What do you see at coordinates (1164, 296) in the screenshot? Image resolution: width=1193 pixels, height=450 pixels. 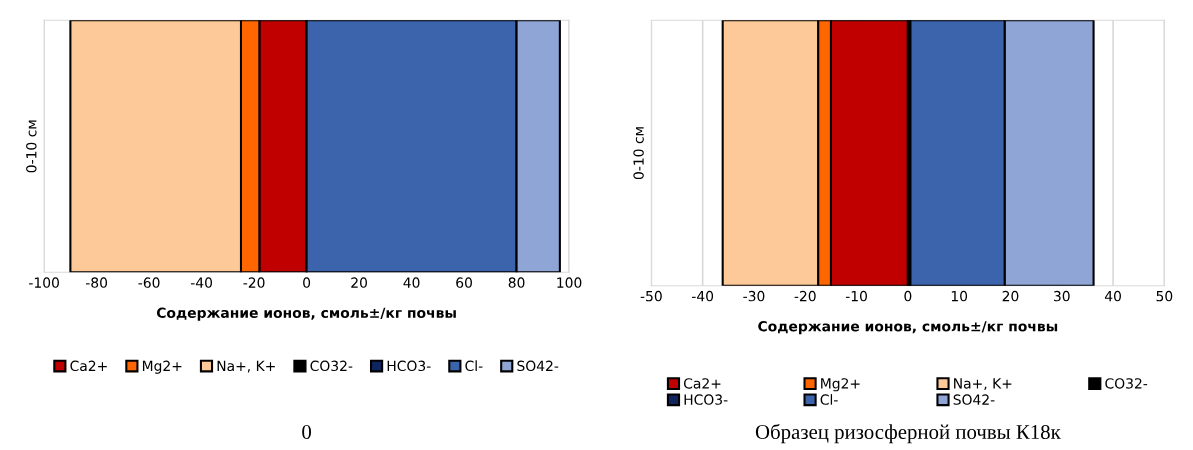 I see `x-tick-label: 50` at bounding box center [1164, 296].